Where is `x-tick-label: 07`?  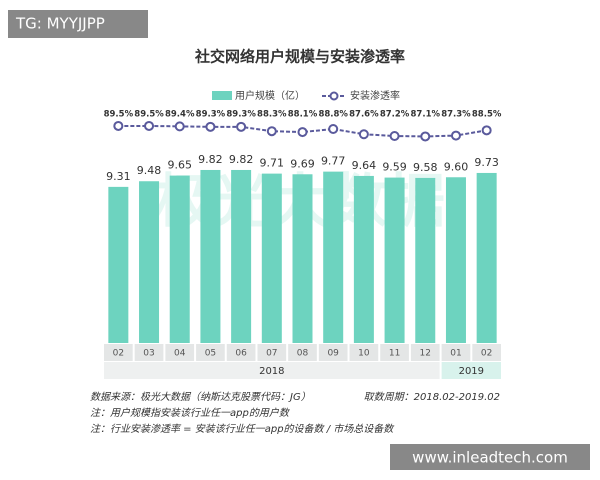
x-tick-label: 07 is located at coordinates (271, 354).